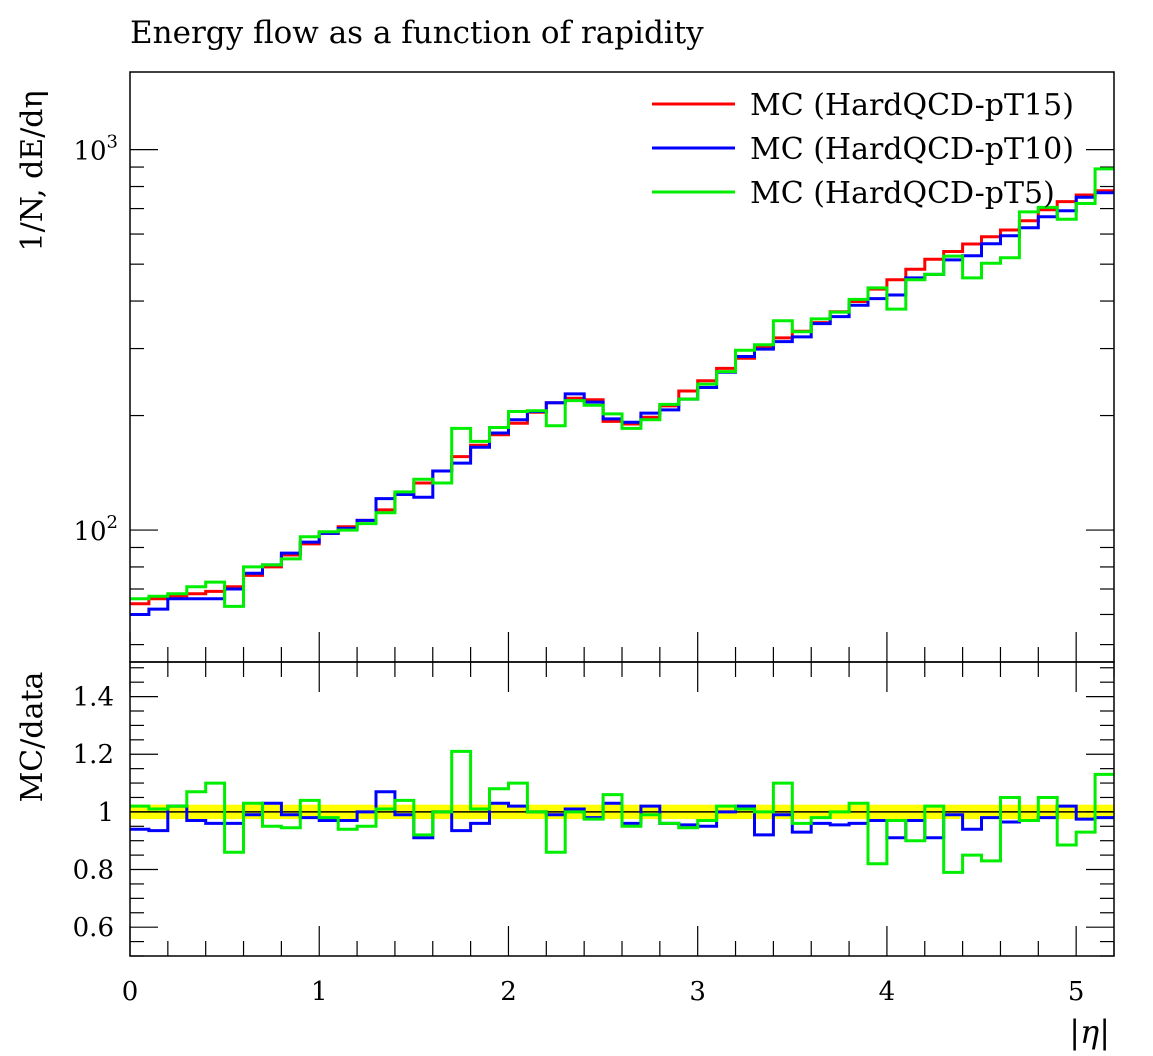  I want to click on main-x-axis-ticks, so click(622, 647).